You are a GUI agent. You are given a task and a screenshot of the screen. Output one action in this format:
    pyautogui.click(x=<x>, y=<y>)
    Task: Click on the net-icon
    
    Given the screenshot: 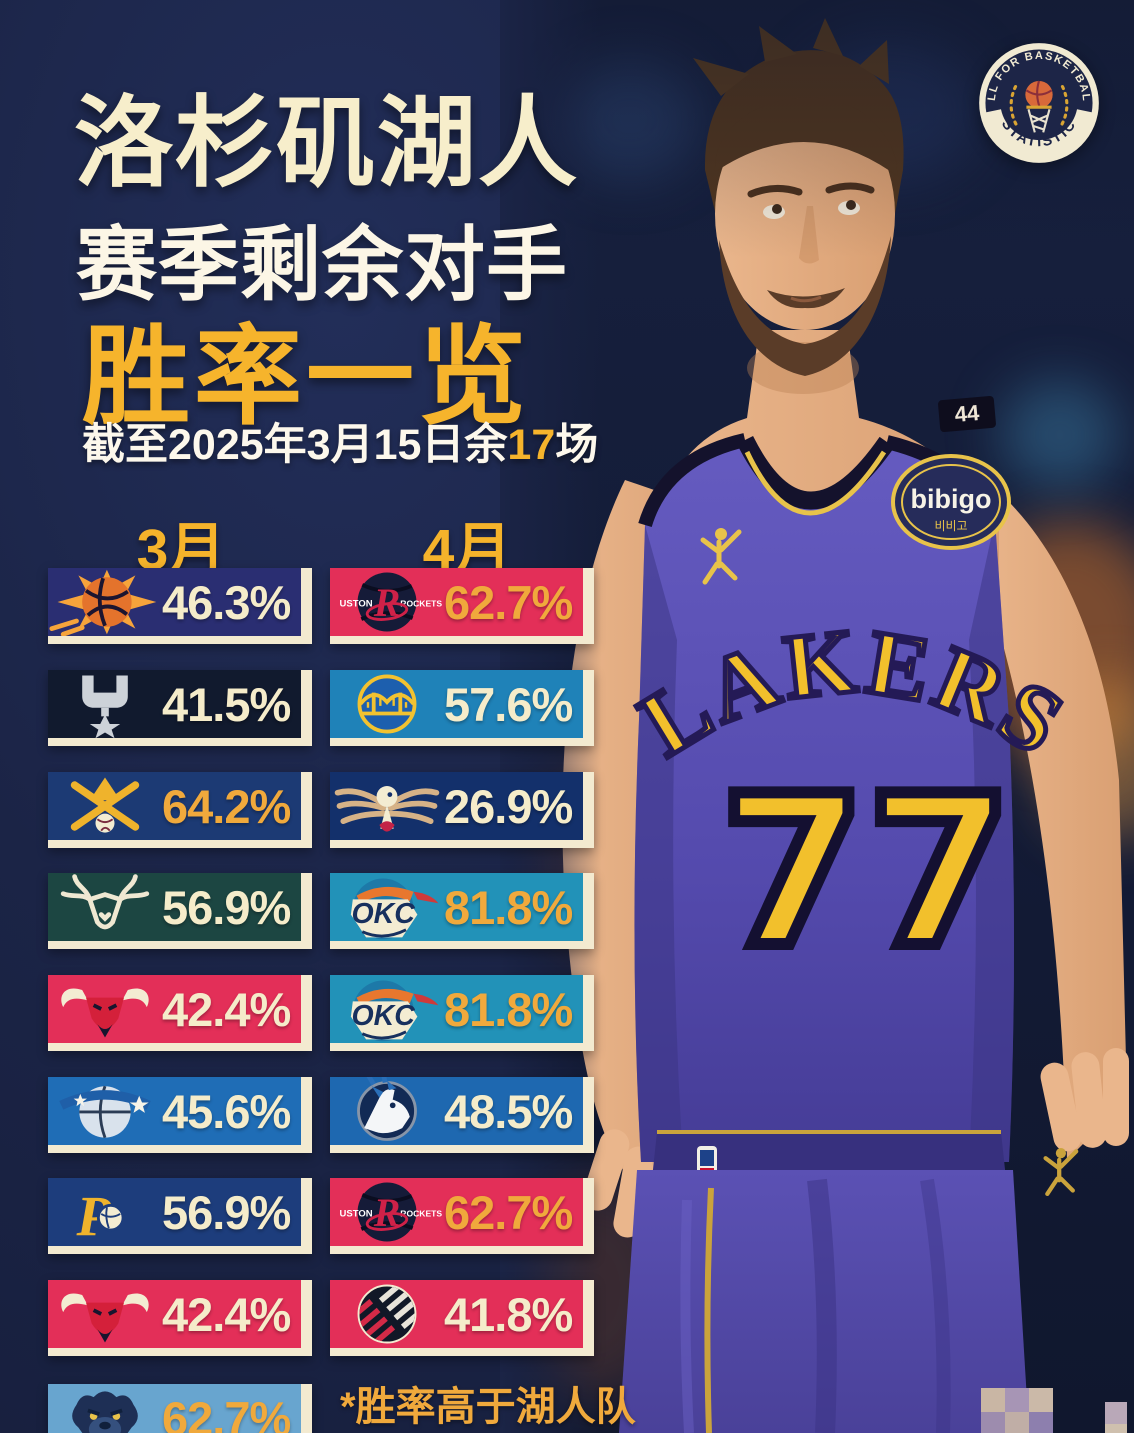 What is the action you would take?
    pyautogui.click(x=1039, y=121)
    